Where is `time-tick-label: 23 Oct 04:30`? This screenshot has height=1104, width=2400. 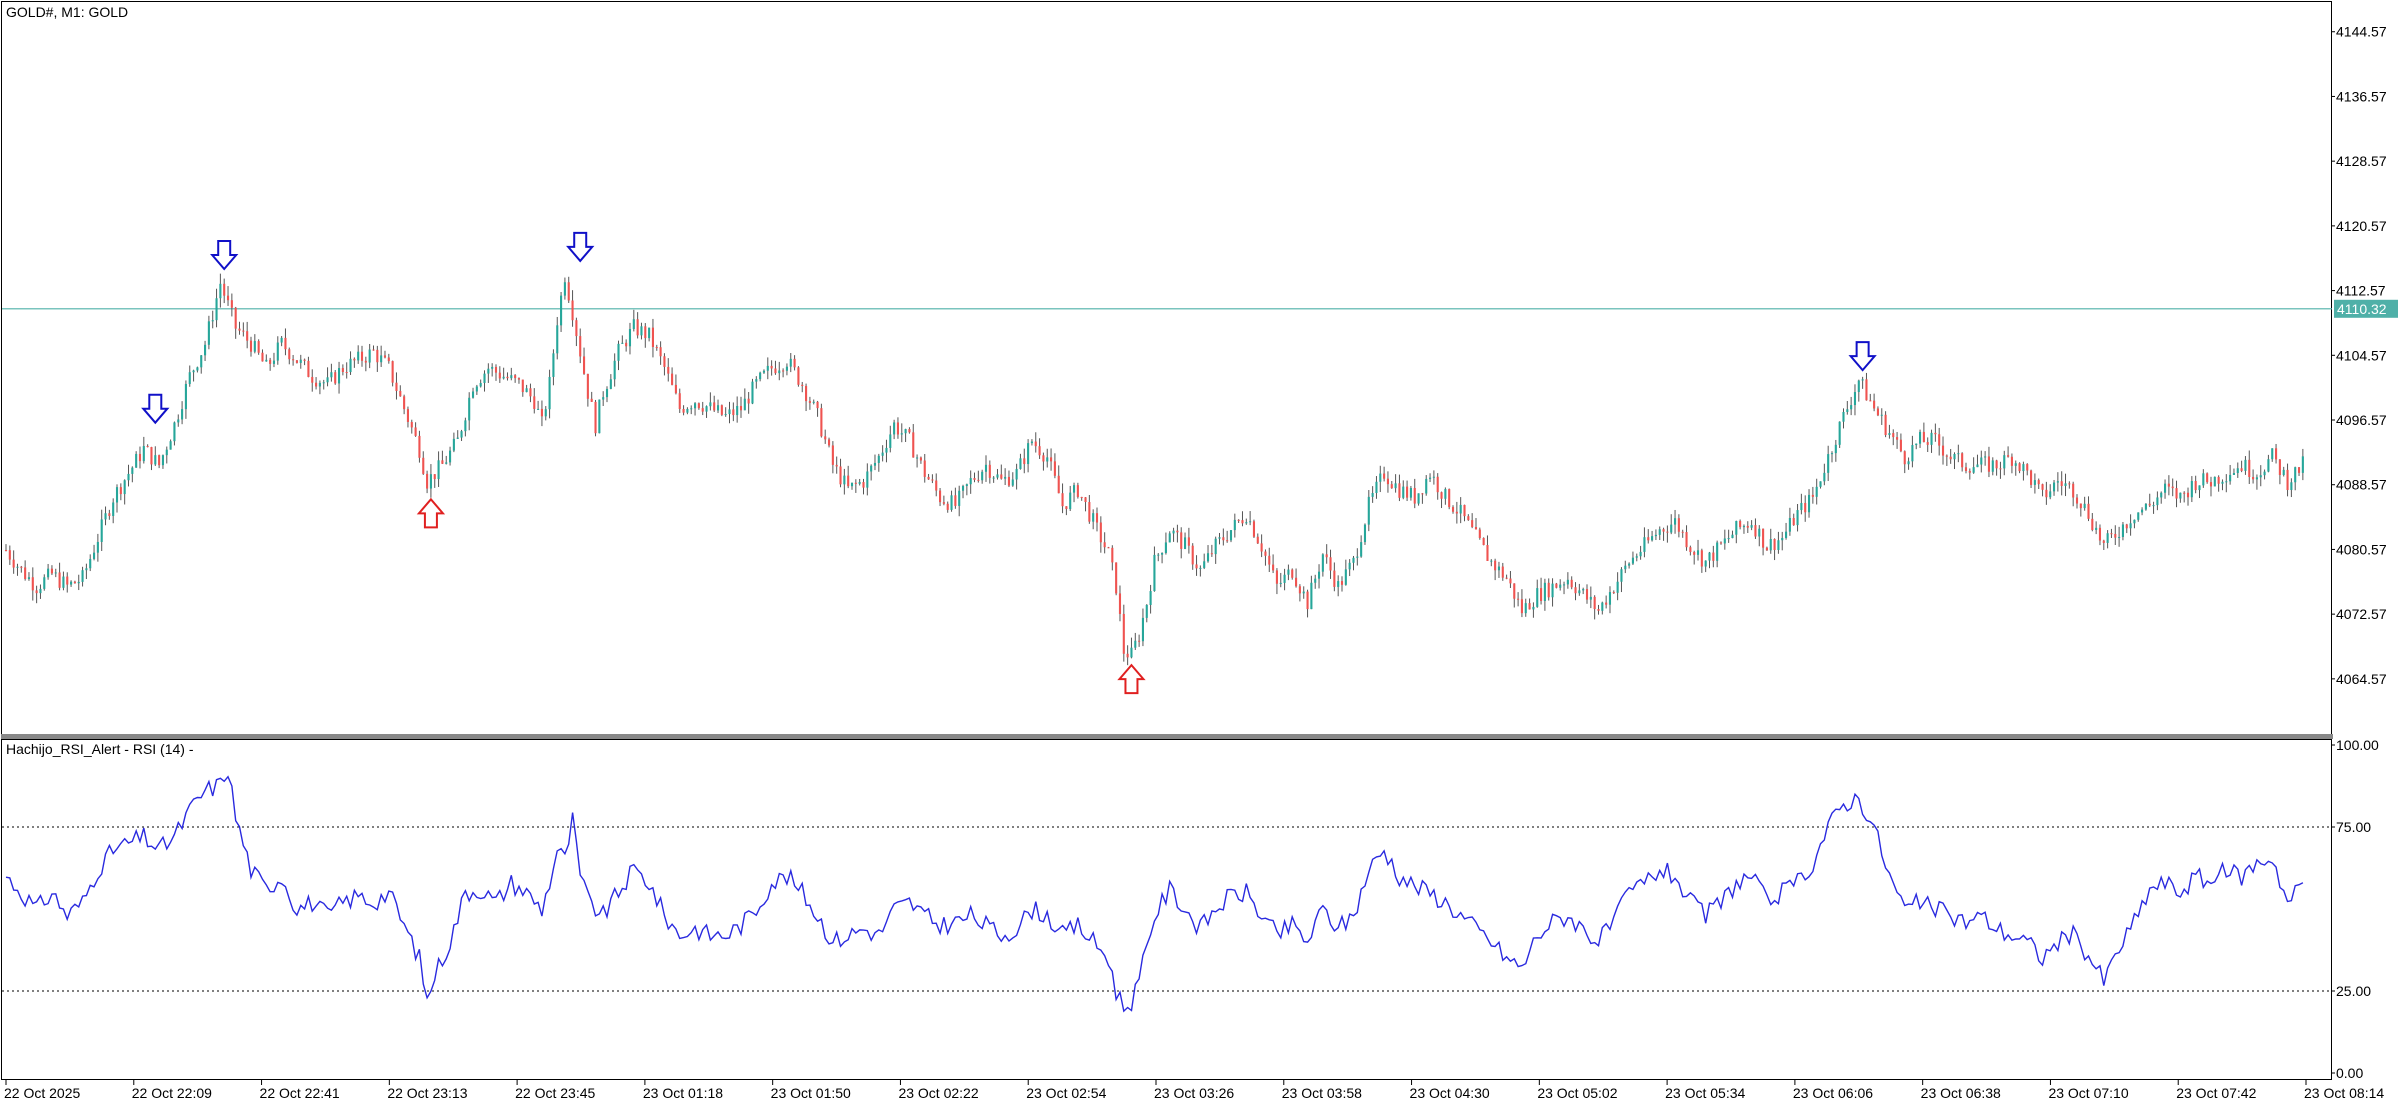 time-tick-label: 23 Oct 04:30 is located at coordinates (1450, 1093).